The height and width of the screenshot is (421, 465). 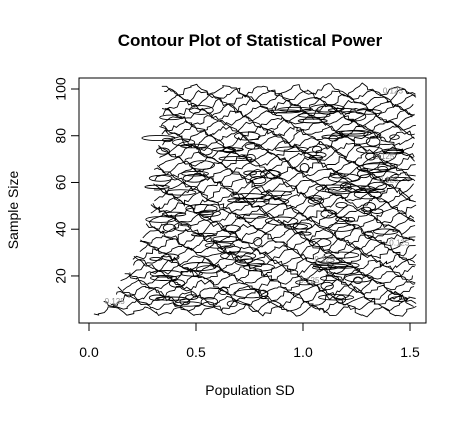 I want to click on y-tick-label: 20, so click(x=61, y=276).